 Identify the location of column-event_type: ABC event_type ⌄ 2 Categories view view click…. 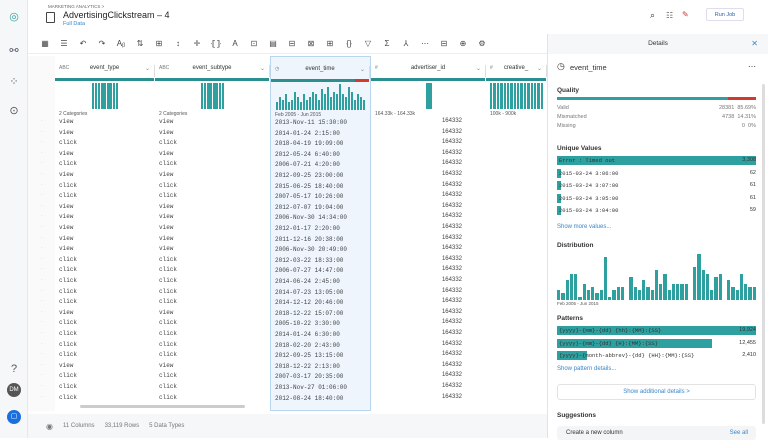
(105, 233).